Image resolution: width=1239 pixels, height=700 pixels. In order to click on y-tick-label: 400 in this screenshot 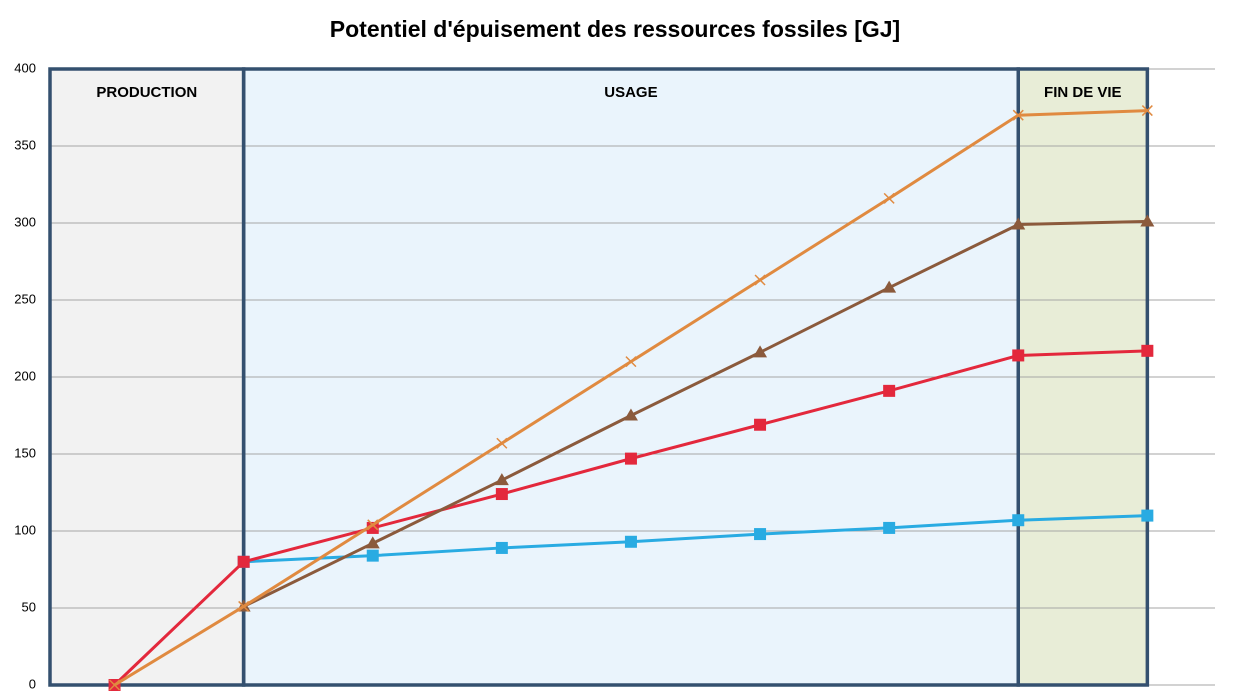, I will do `click(25, 67)`.